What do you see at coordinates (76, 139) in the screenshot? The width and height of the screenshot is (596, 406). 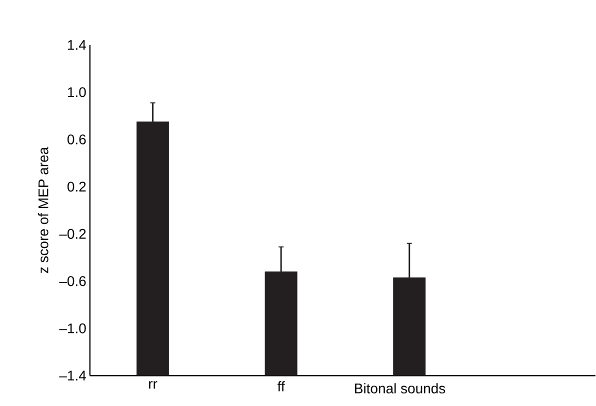 I see `y-tick-label: 0.6` at bounding box center [76, 139].